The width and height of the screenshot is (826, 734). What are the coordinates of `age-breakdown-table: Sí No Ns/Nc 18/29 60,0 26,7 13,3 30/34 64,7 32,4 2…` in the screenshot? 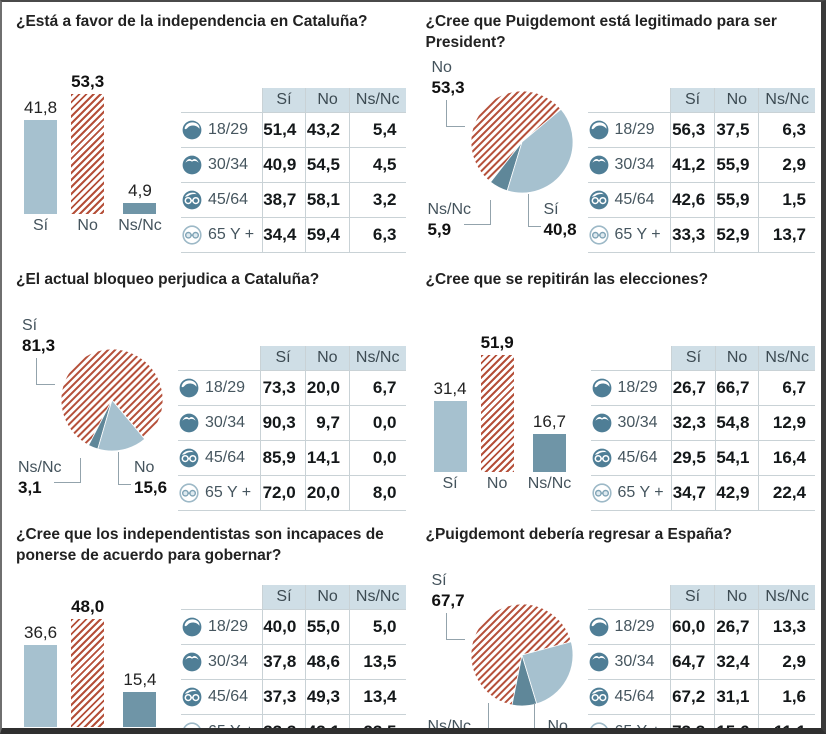 It's located at (701, 656).